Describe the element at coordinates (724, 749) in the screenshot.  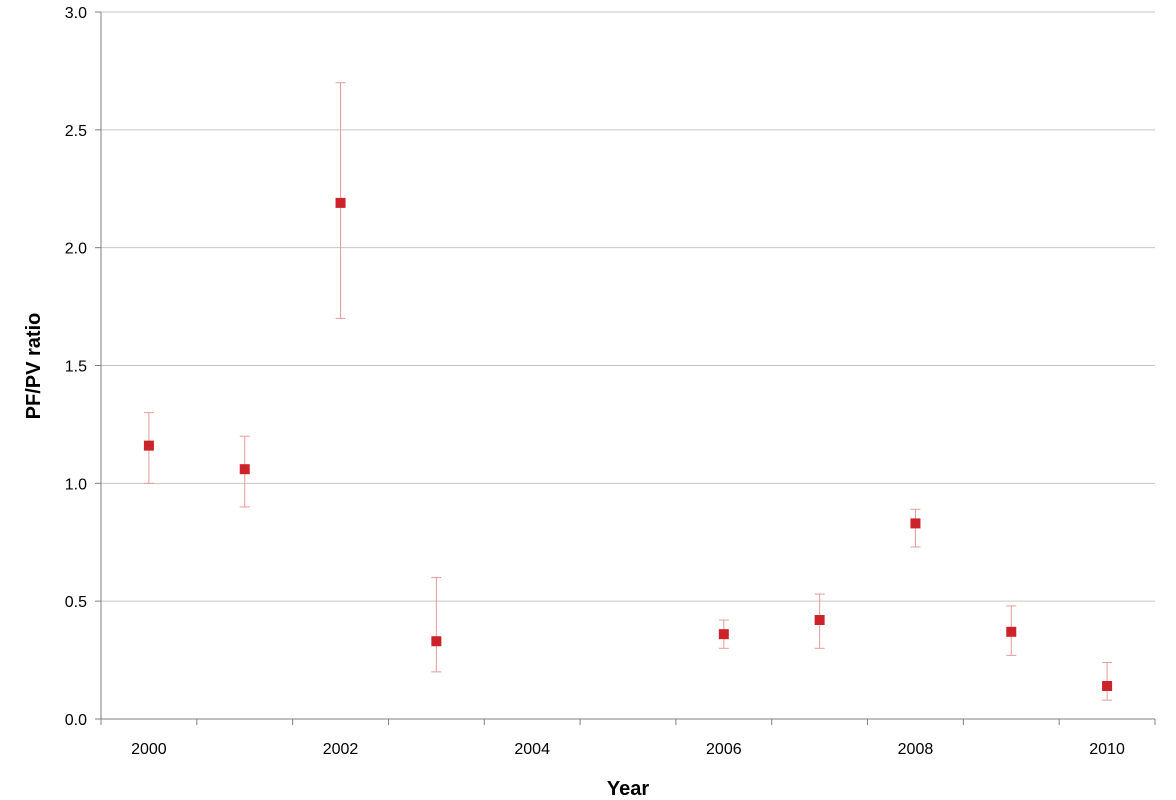
I see `x-tick-label: 2006` at that location.